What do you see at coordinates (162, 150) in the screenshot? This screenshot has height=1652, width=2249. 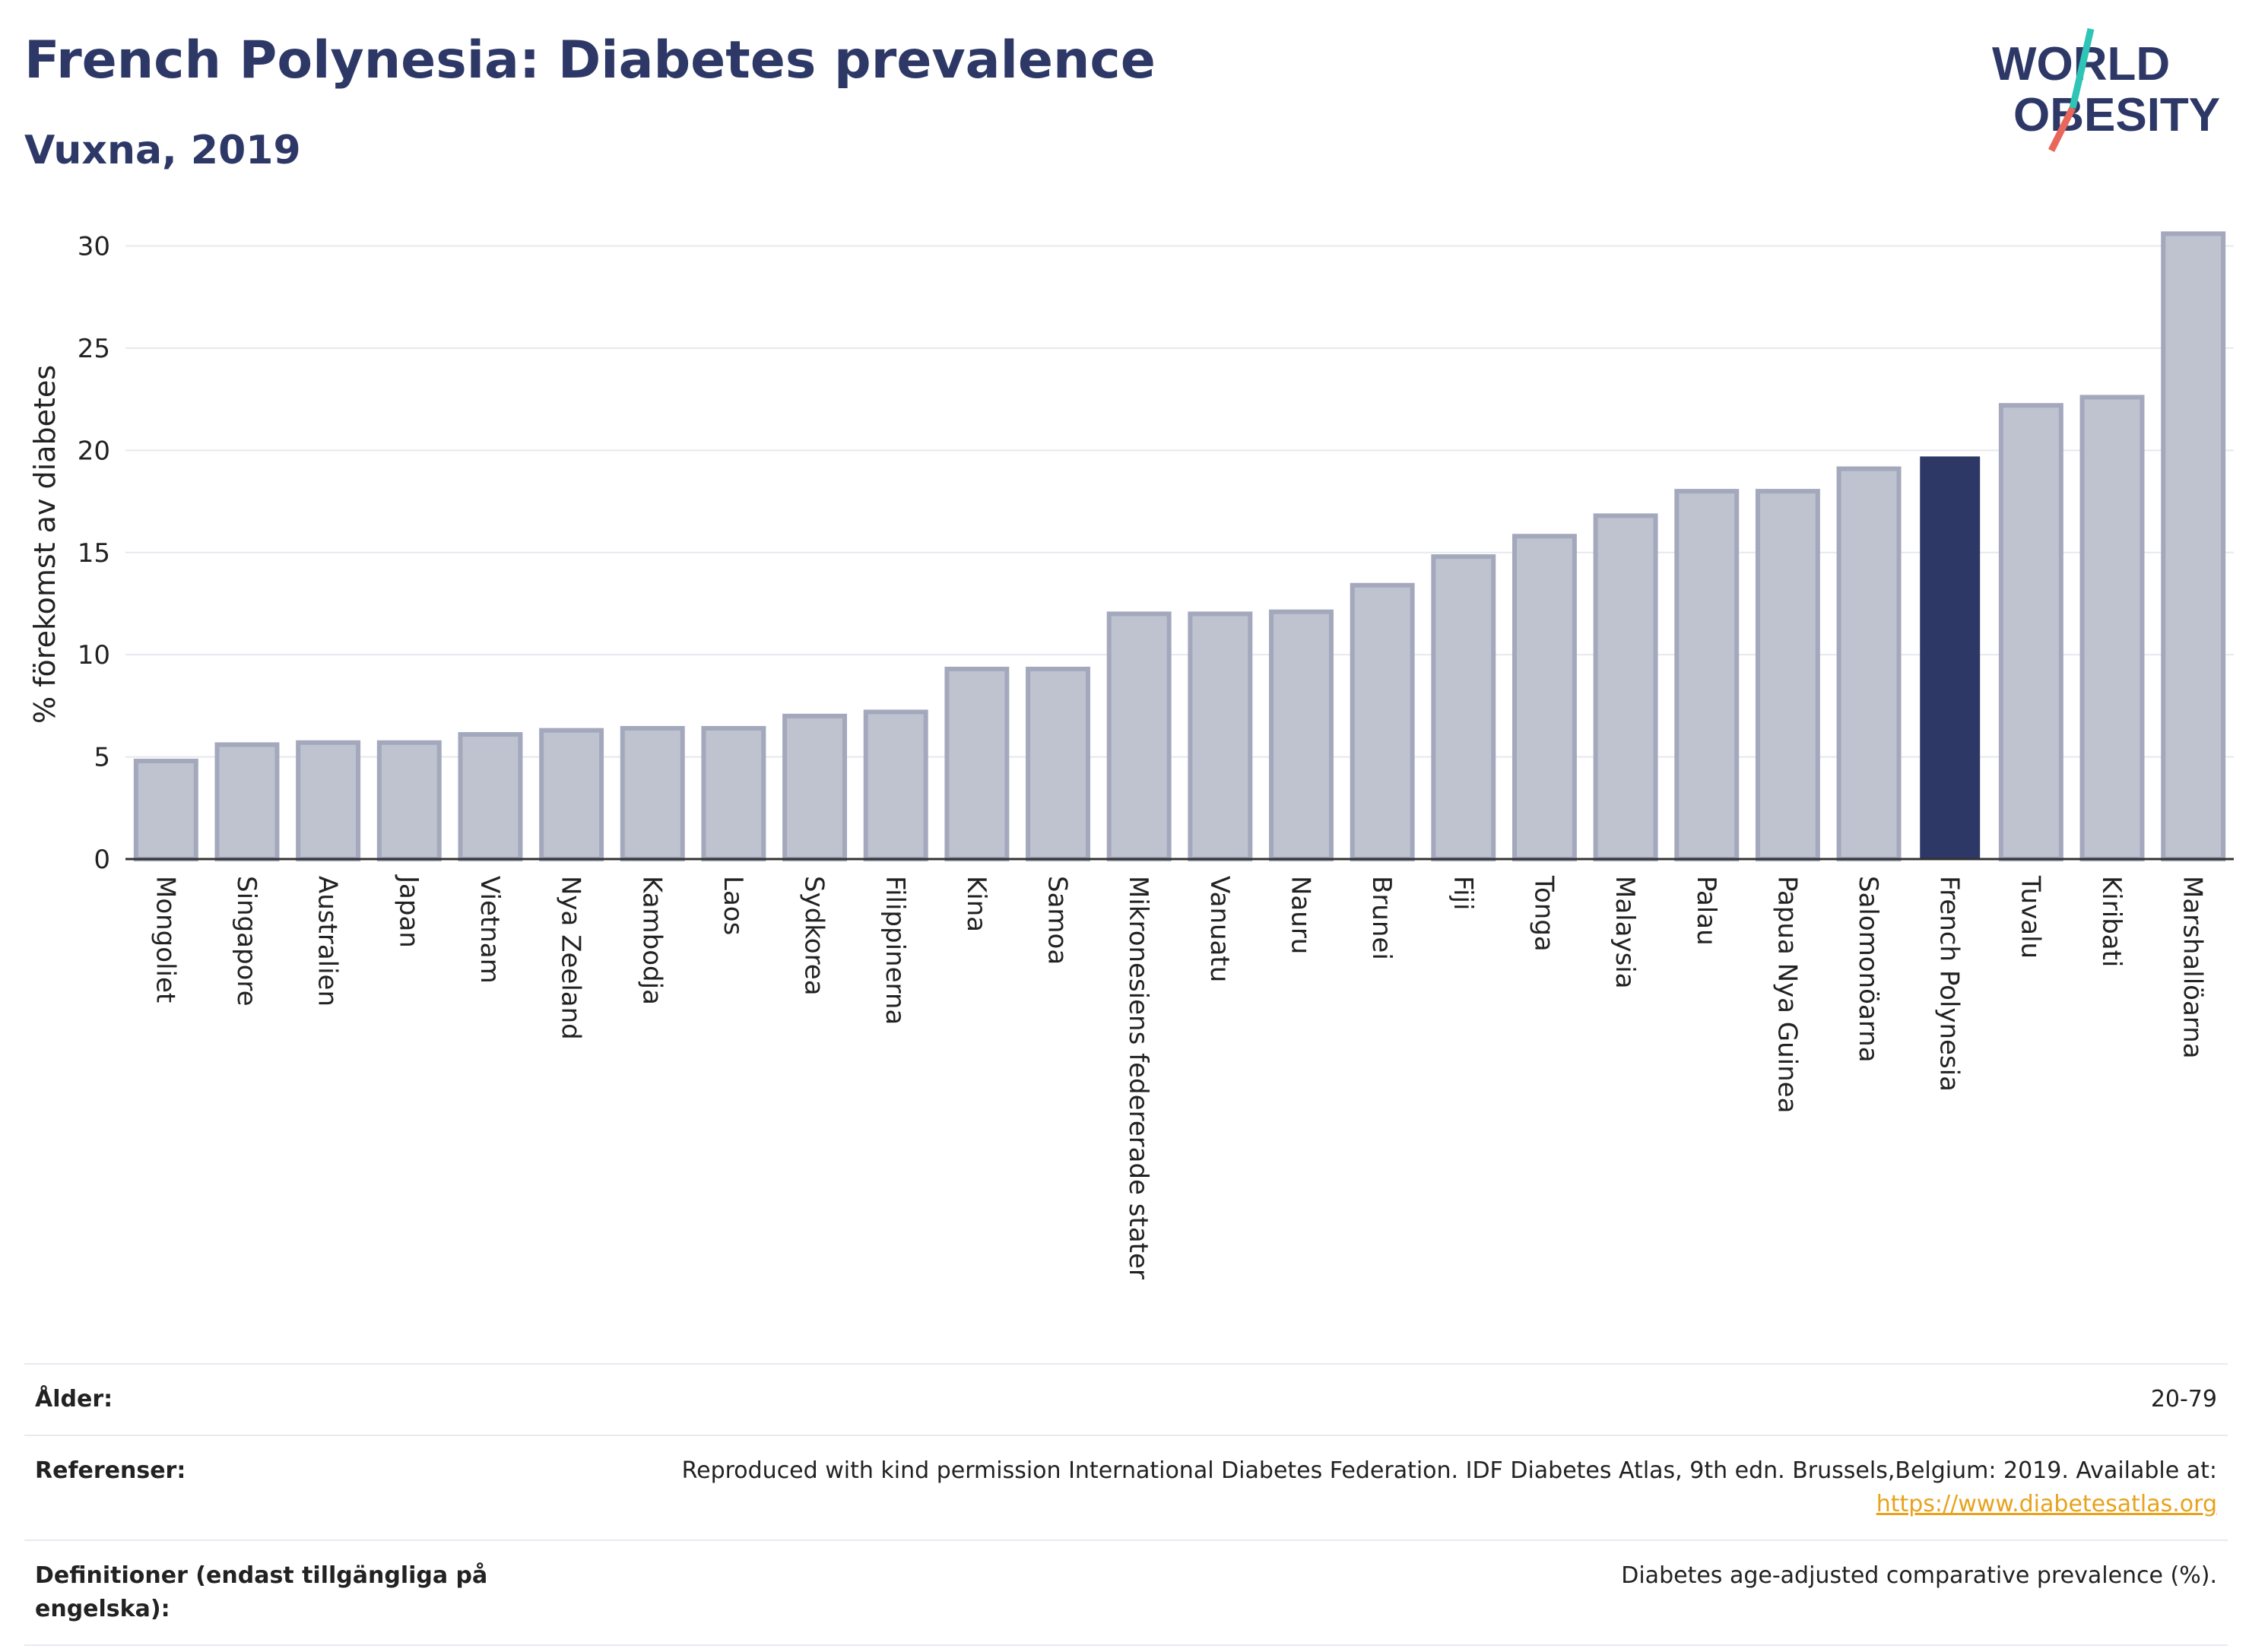 I see `page-subtitle: Vuxna, 2019` at bounding box center [162, 150].